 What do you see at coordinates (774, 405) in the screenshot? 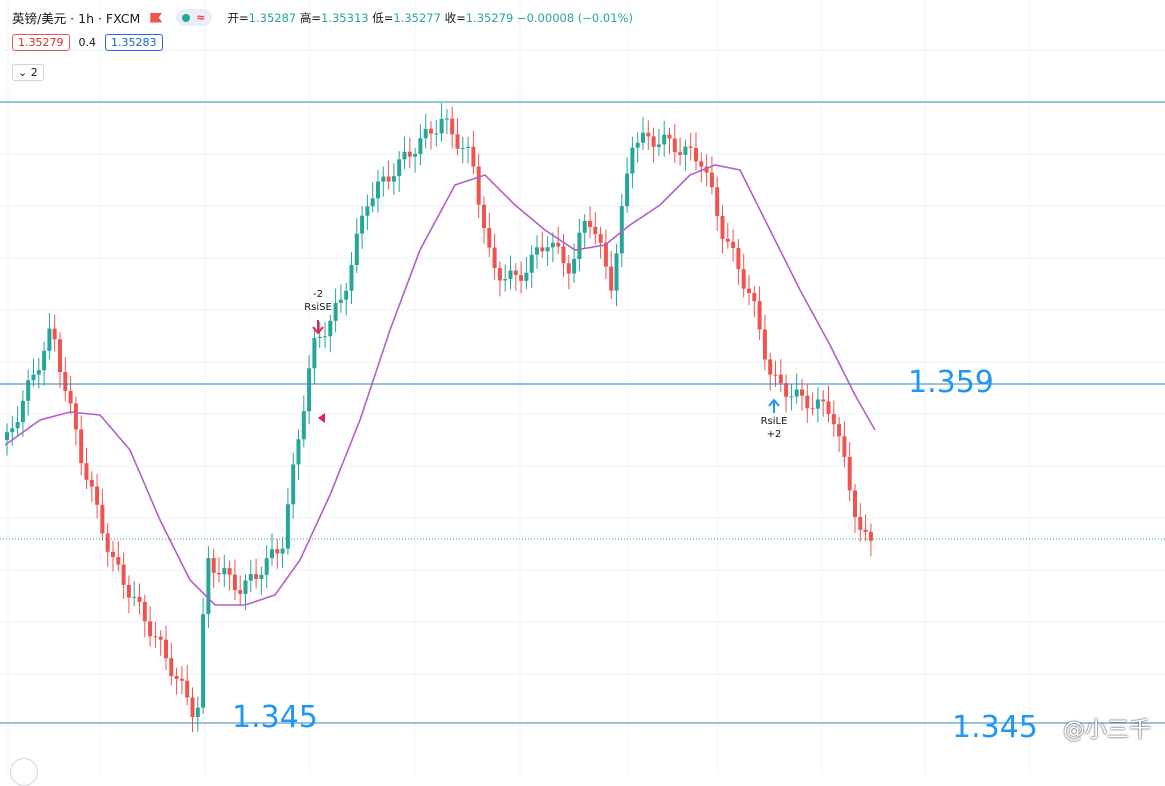
I see `long-signal-arrow-icon` at bounding box center [774, 405].